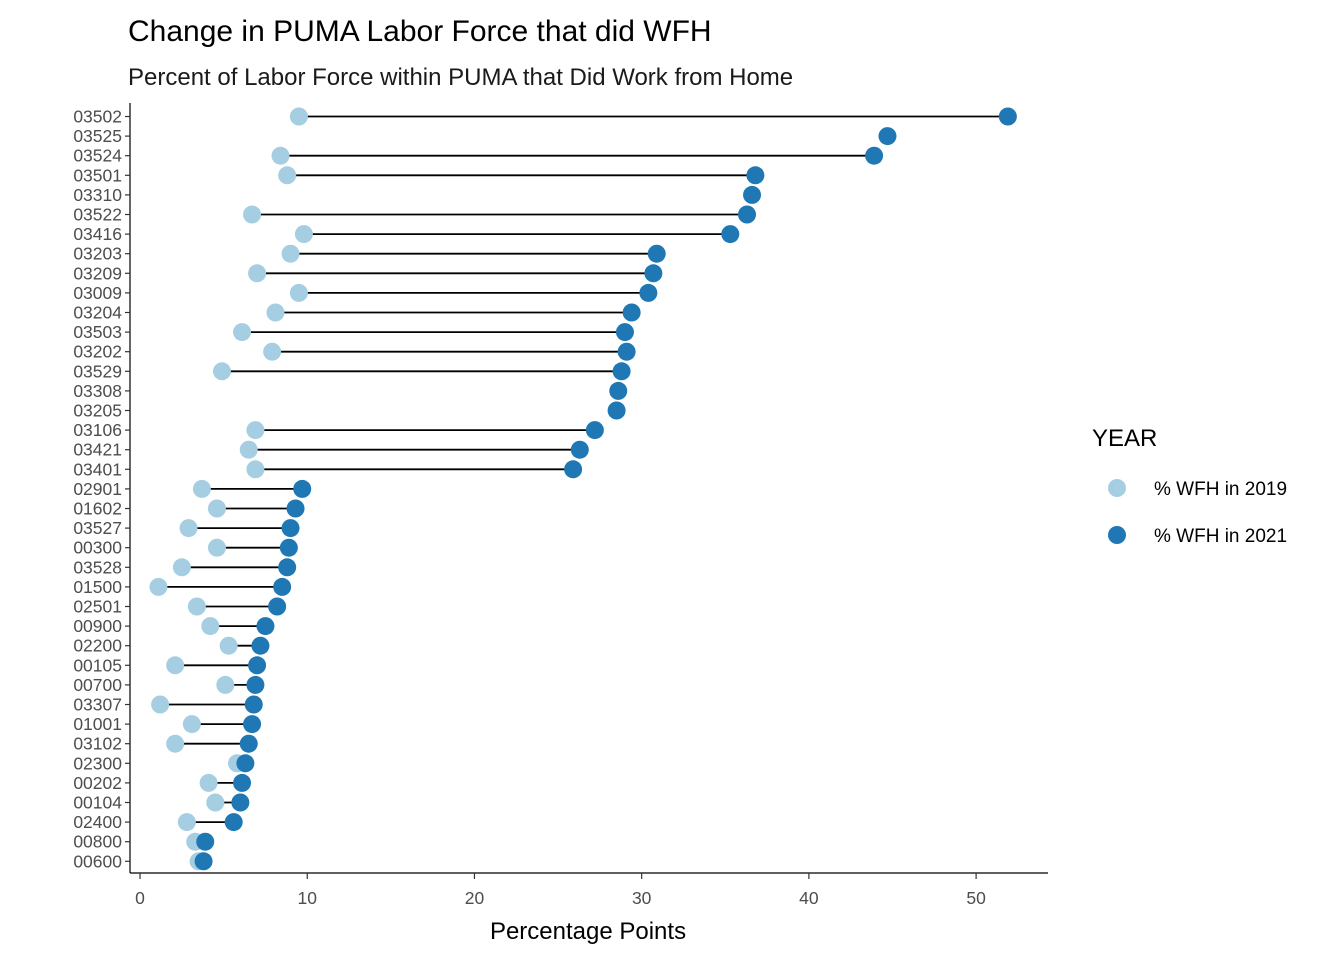 The image size is (1344, 960). Describe the element at coordinates (97, 352) in the screenshot. I see `y-tick-label: 03202` at that location.